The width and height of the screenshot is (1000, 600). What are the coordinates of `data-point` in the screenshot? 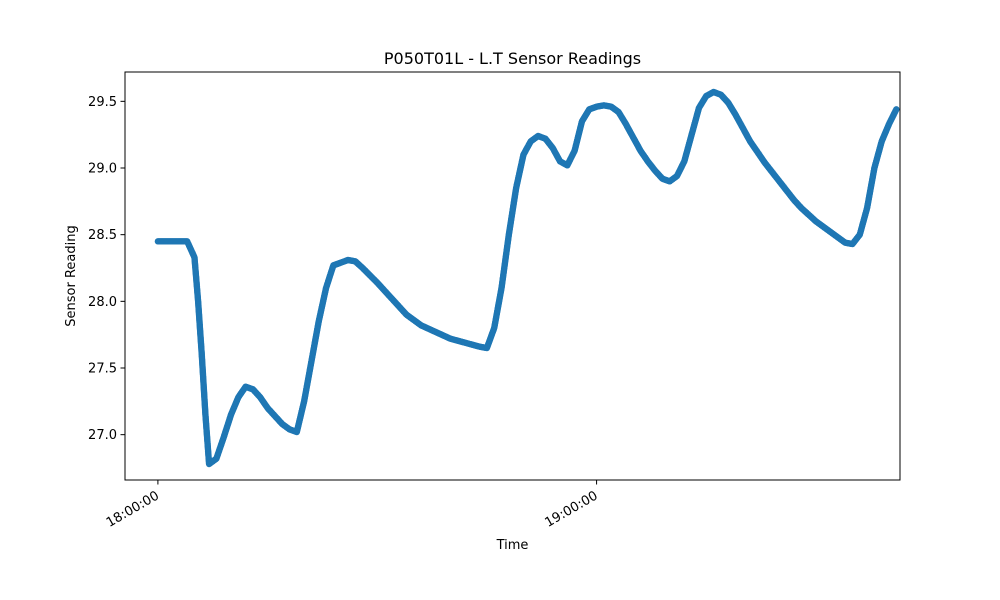 It's located at (896, 109).